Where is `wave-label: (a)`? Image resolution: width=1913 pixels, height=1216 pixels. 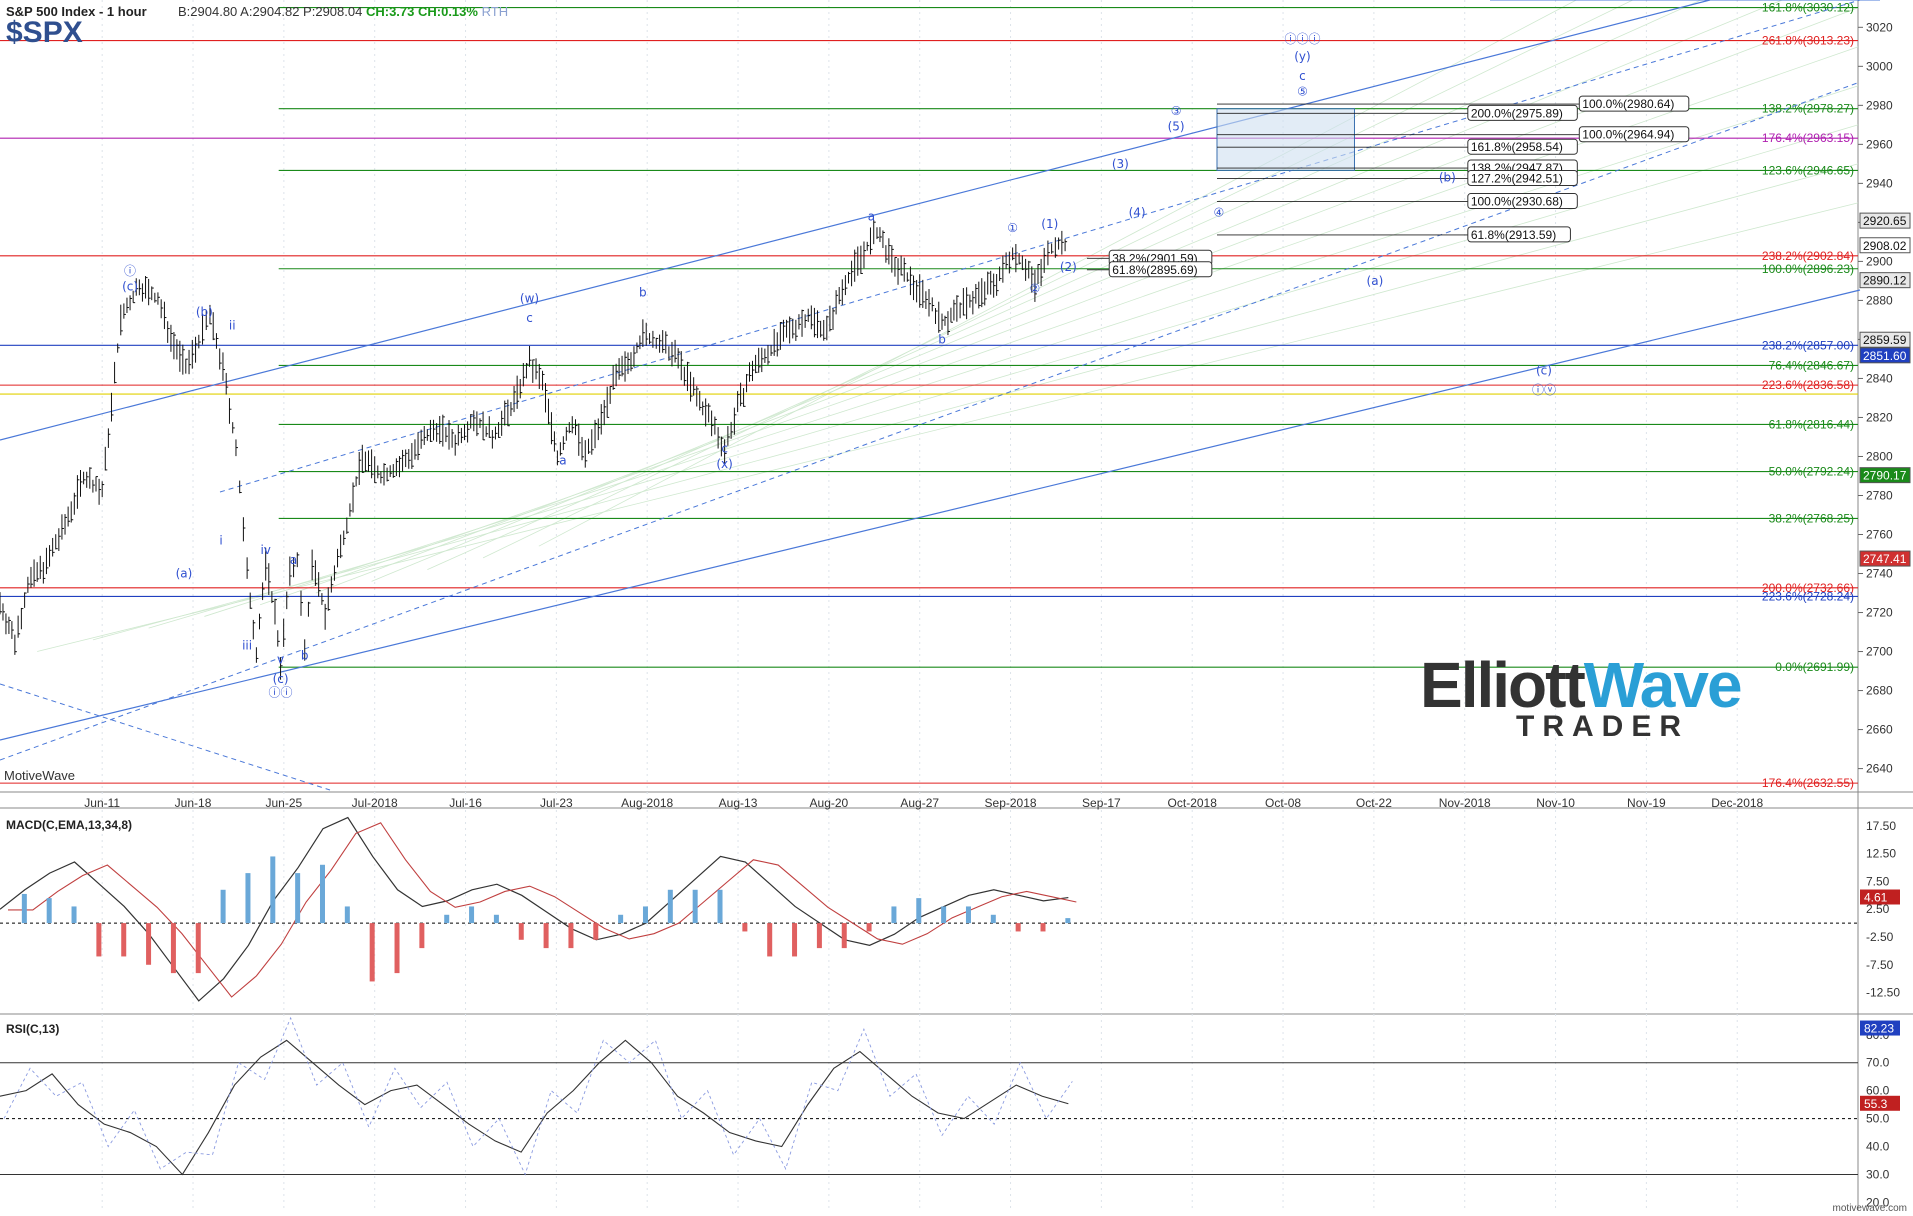 wave-label: (a) is located at coordinates (184, 573).